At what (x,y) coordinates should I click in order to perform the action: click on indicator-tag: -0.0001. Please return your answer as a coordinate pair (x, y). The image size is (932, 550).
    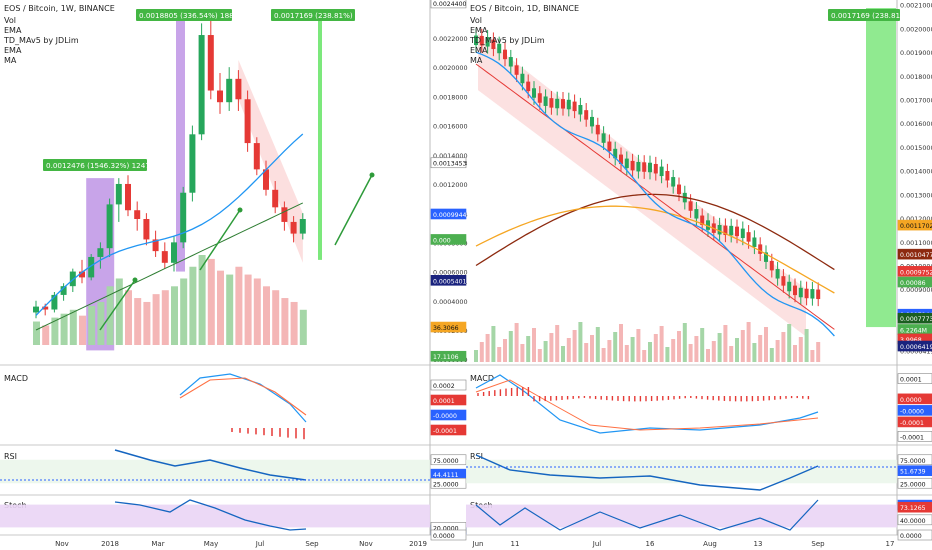
    Looking at the image, I should click on (912, 423).